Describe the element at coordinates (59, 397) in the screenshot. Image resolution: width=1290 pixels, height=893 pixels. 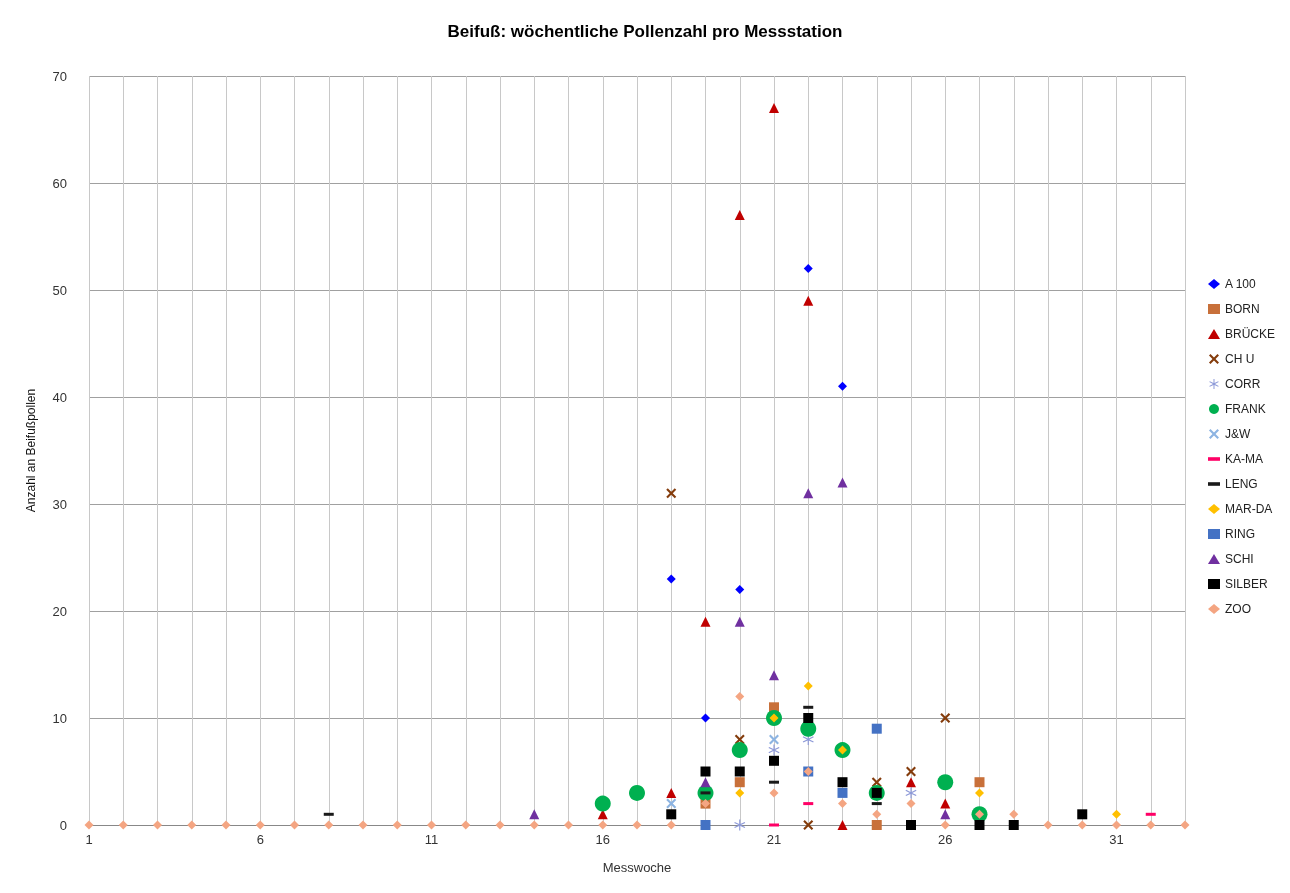
I see `y-tick-label: 40` at that location.